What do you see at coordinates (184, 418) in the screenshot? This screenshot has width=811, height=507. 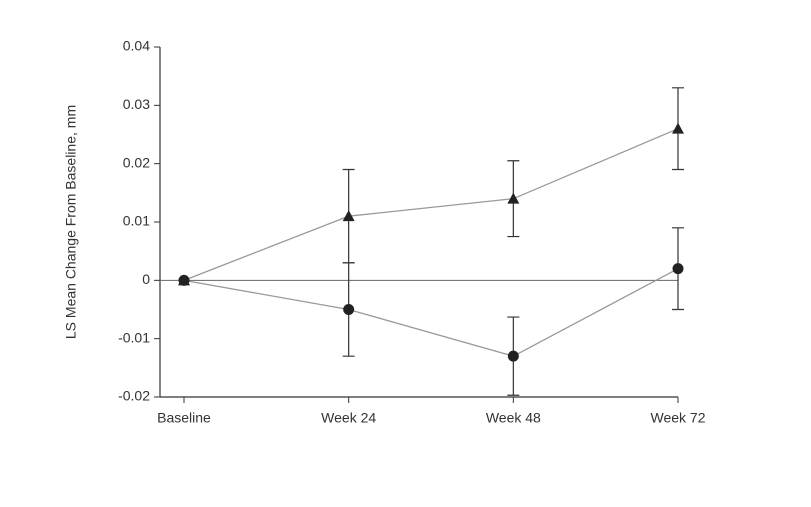 I see `x-tick-label: Baseline` at bounding box center [184, 418].